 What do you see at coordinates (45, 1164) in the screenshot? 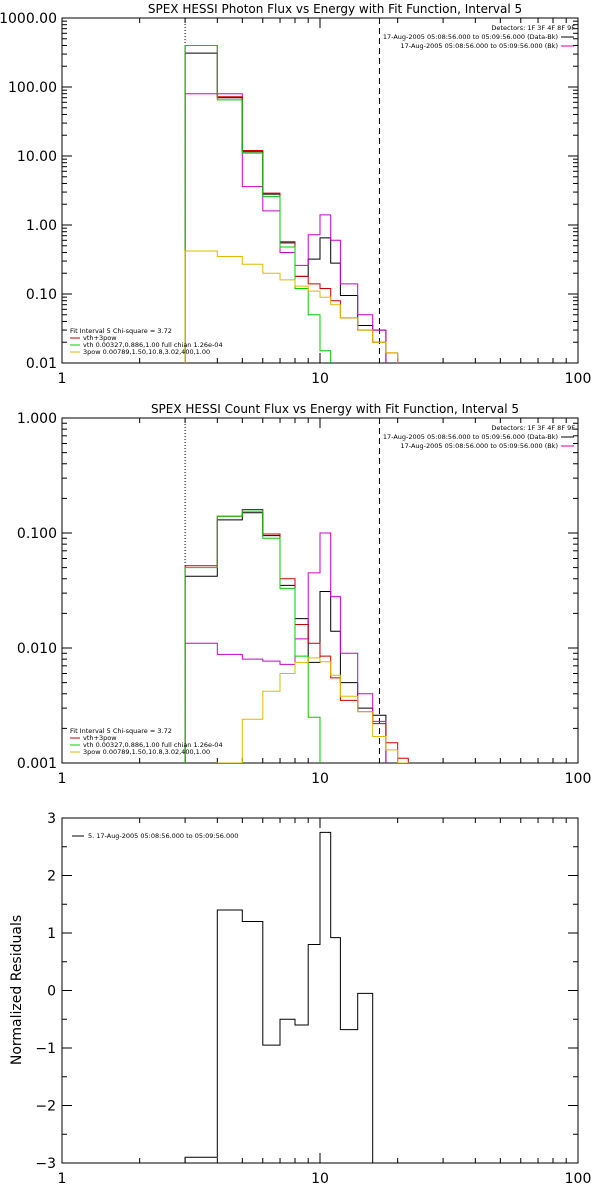
I see `y-tick-label: −3` at bounding box center [45, 1164].